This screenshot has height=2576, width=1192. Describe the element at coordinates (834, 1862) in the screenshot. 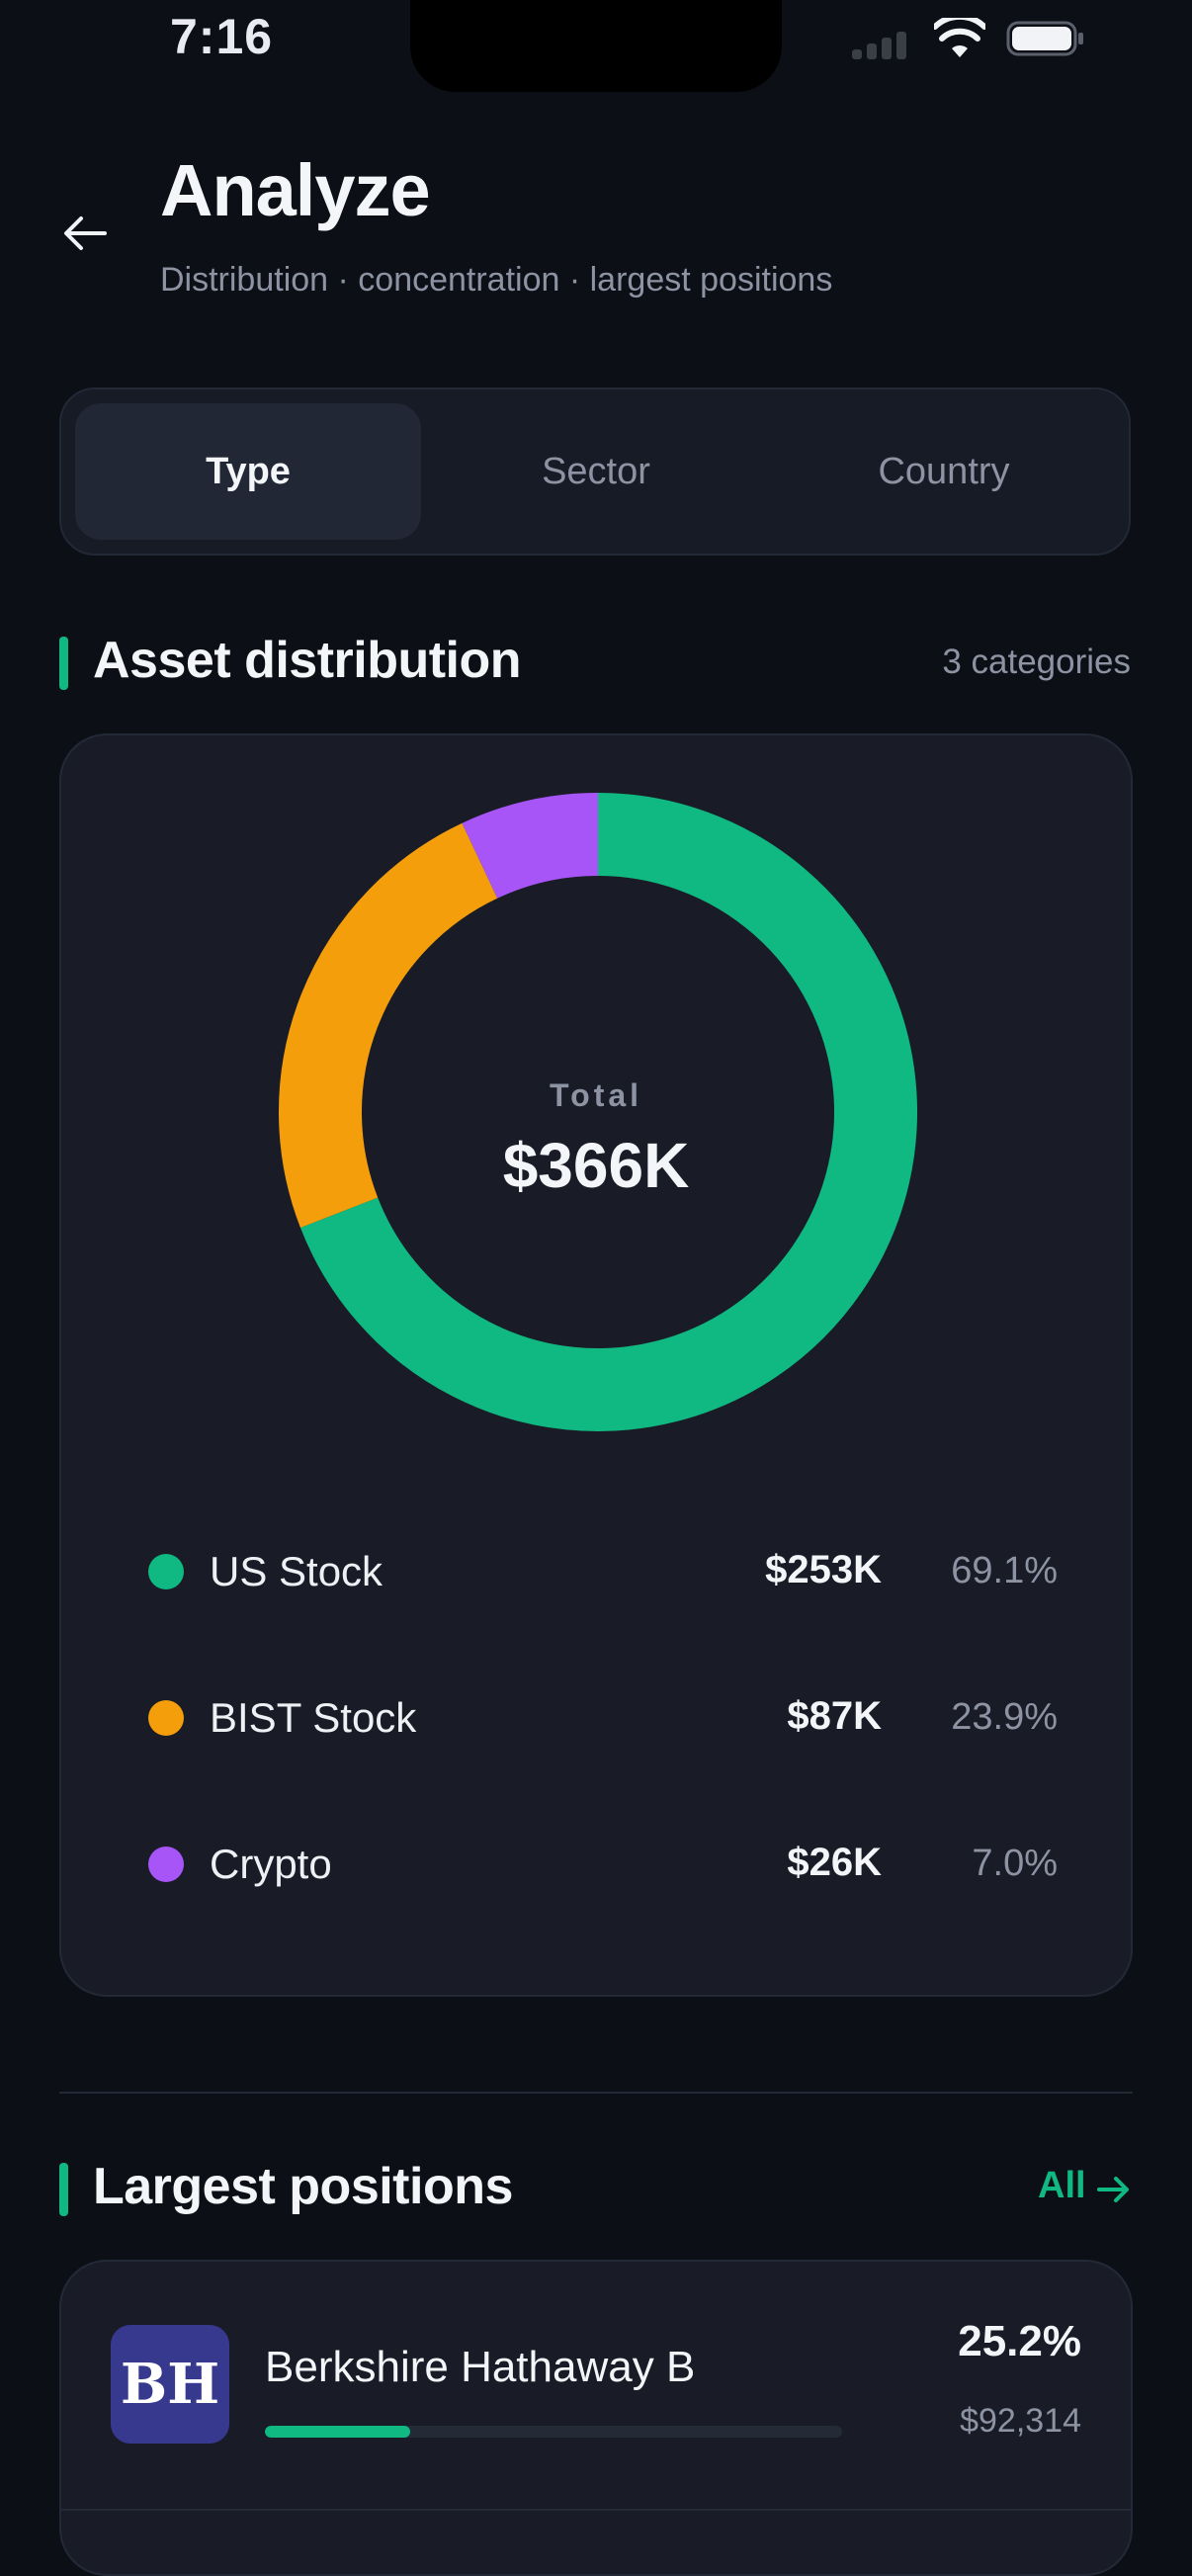

I see `legend-amount: $26K` at that location.